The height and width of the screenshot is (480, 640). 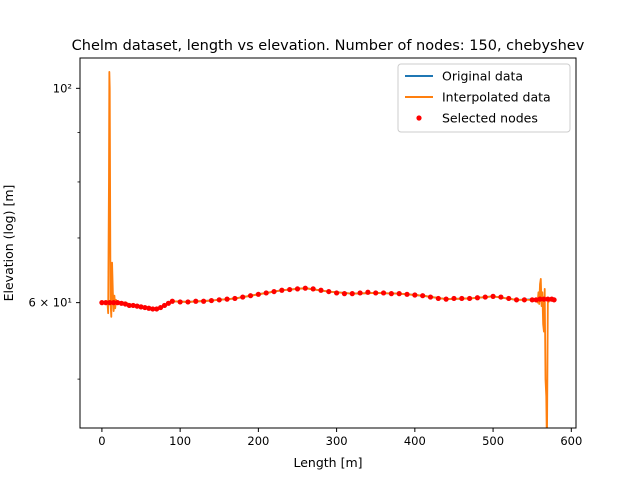 I want to click on y-tick-label-60: 6 × 10¹, so click(x=50, y=303).